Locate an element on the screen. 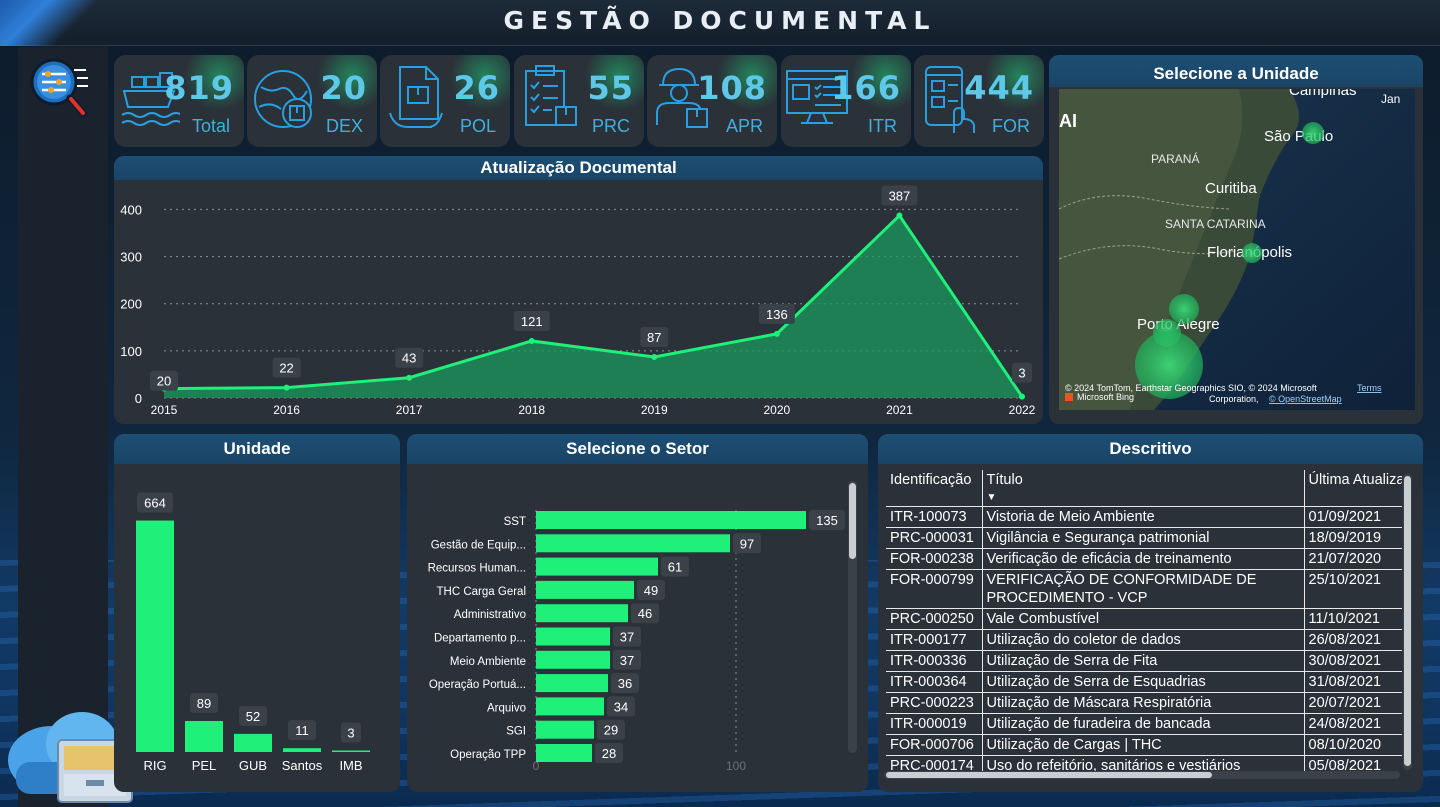  cell-ultima-atualizacao: 31/08/2021 is located at coordinates (1353, 682).